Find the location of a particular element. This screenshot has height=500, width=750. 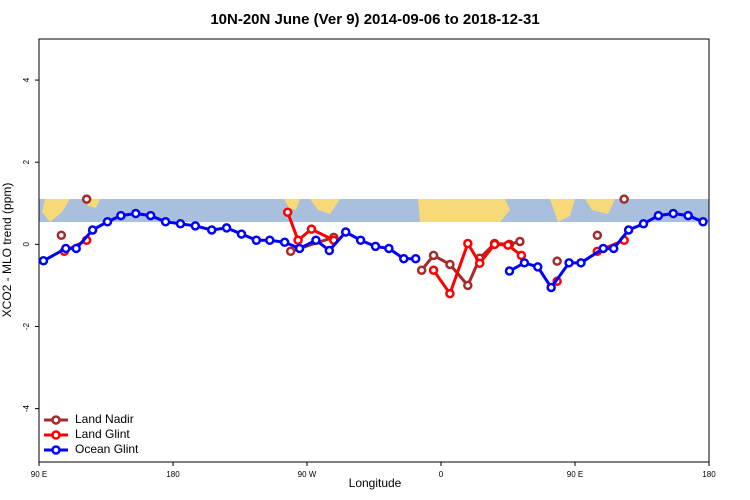

legend-label: Land Glint is located at coordinates (102, 434).